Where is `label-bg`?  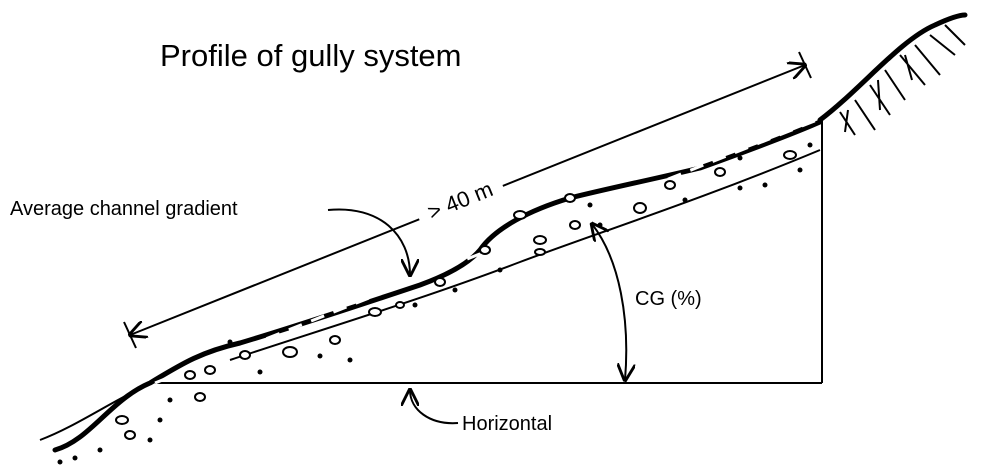
label-bg is located at coordinates (460, 200).